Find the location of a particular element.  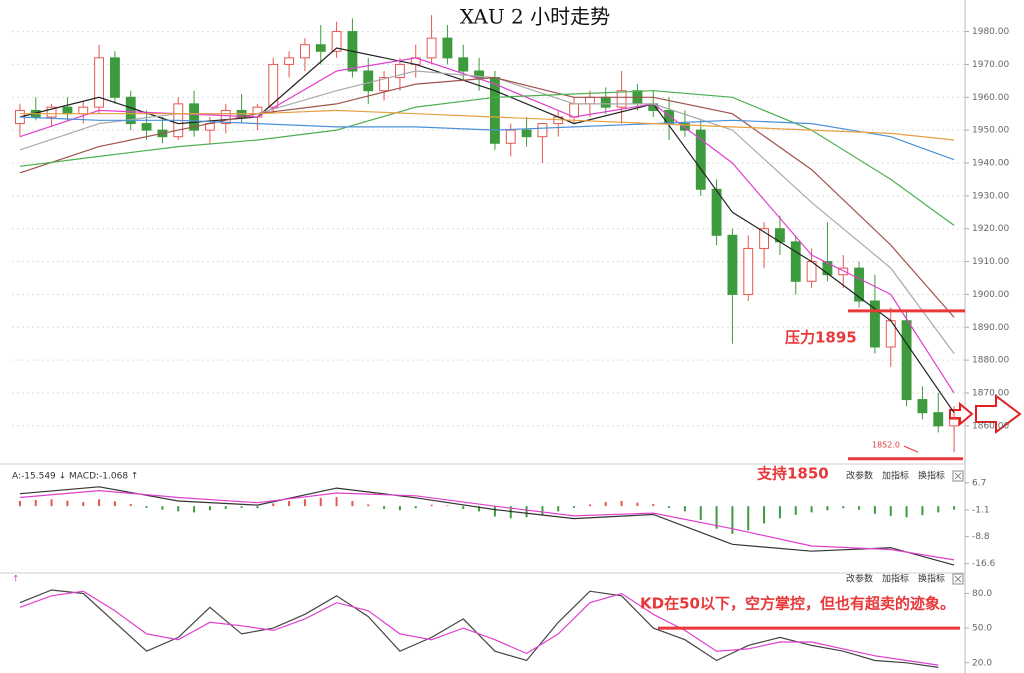

y-tick-label: 50.0 is located at coordinates (982, 629).